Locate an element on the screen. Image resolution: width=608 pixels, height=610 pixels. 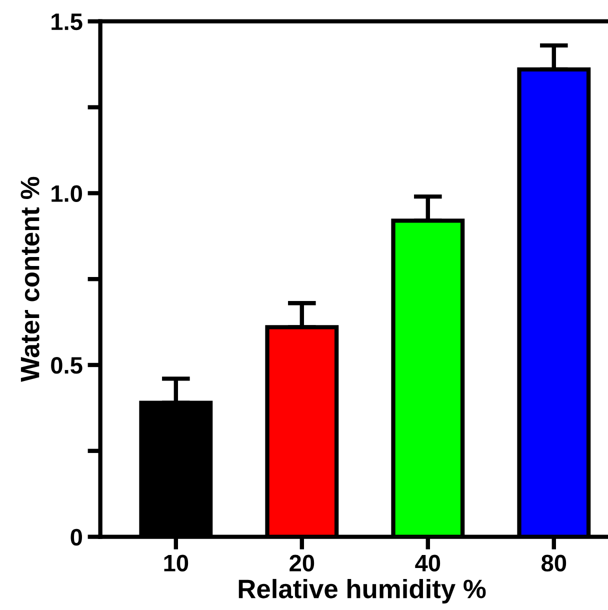
y-tick-label: 1.0 is located at coordinates (67, 193).